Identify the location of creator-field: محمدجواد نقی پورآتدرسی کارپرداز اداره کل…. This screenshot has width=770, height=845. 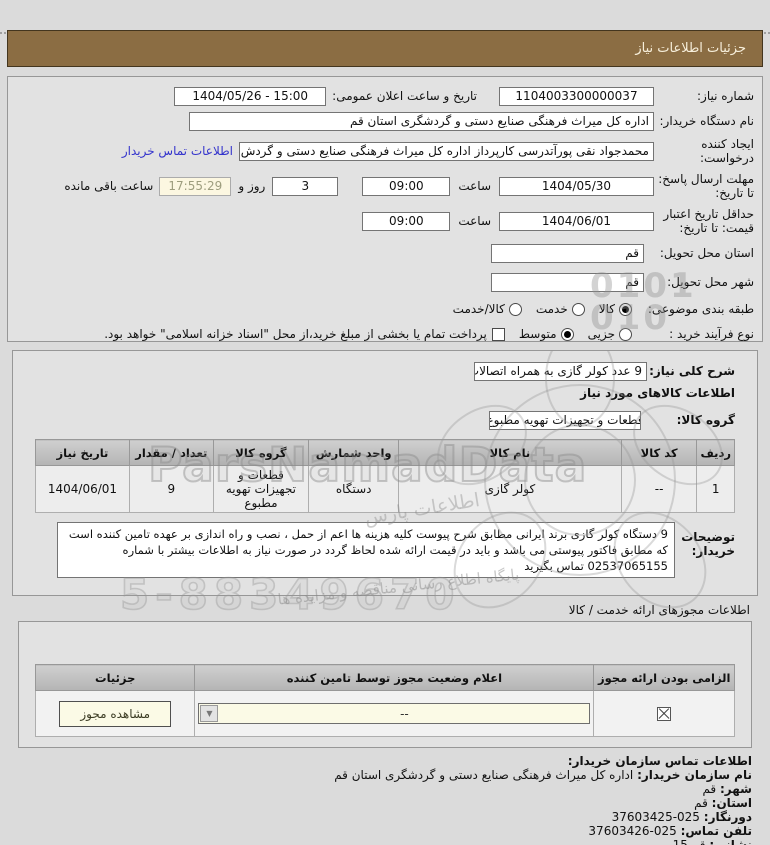
(446, 151).